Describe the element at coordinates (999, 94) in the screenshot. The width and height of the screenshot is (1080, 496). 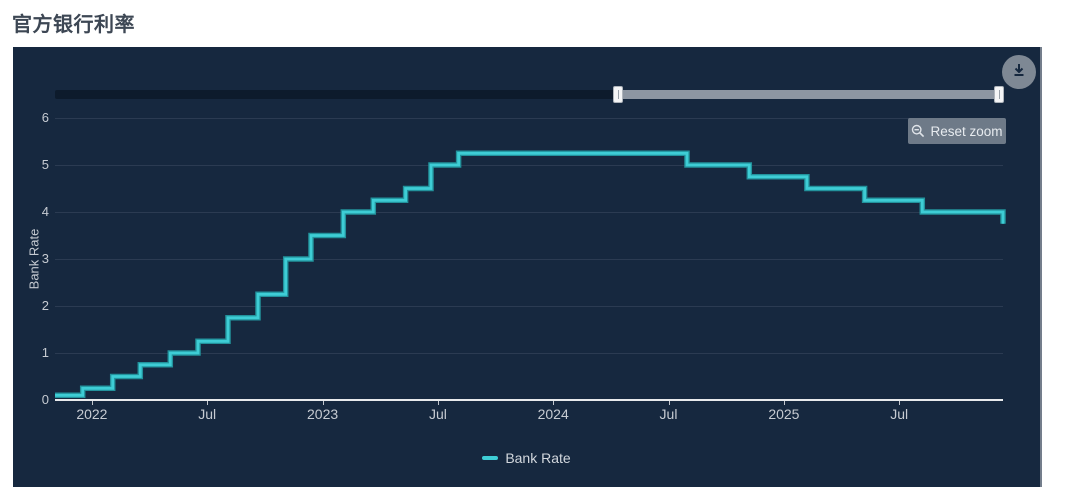
I see `navigator-right-handle` at that location.